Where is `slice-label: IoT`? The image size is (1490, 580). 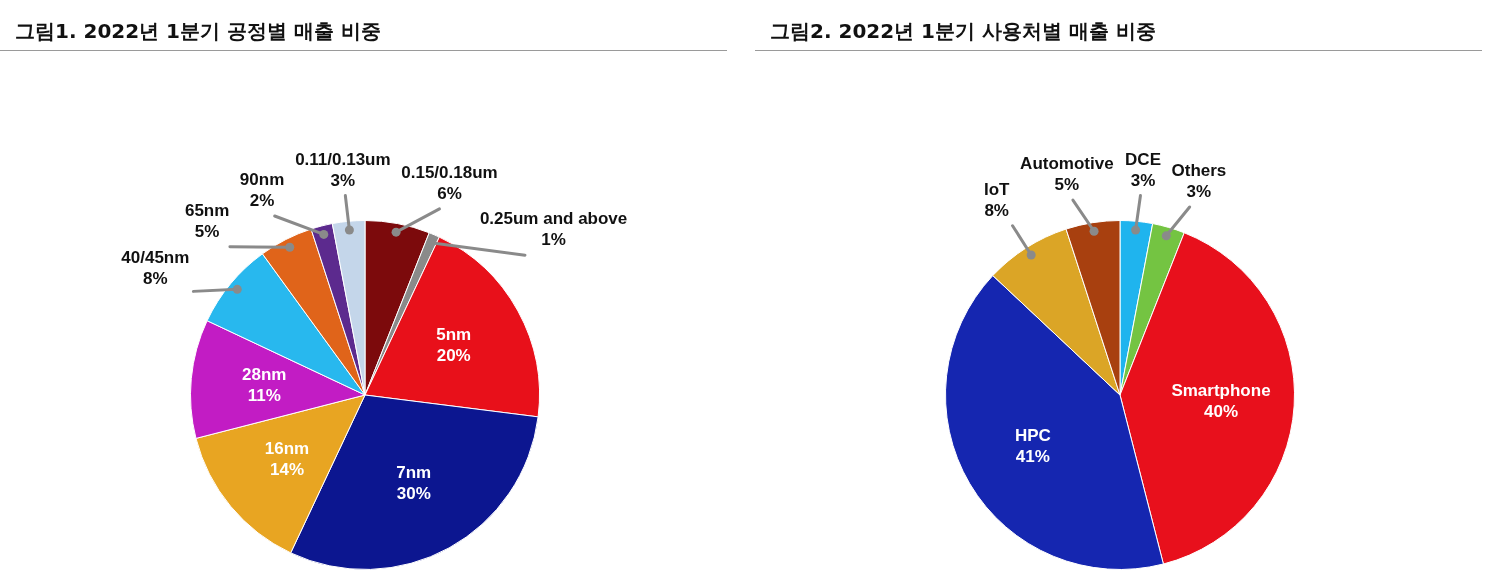
slice-label: IoT is located at coordinates (997, 189).